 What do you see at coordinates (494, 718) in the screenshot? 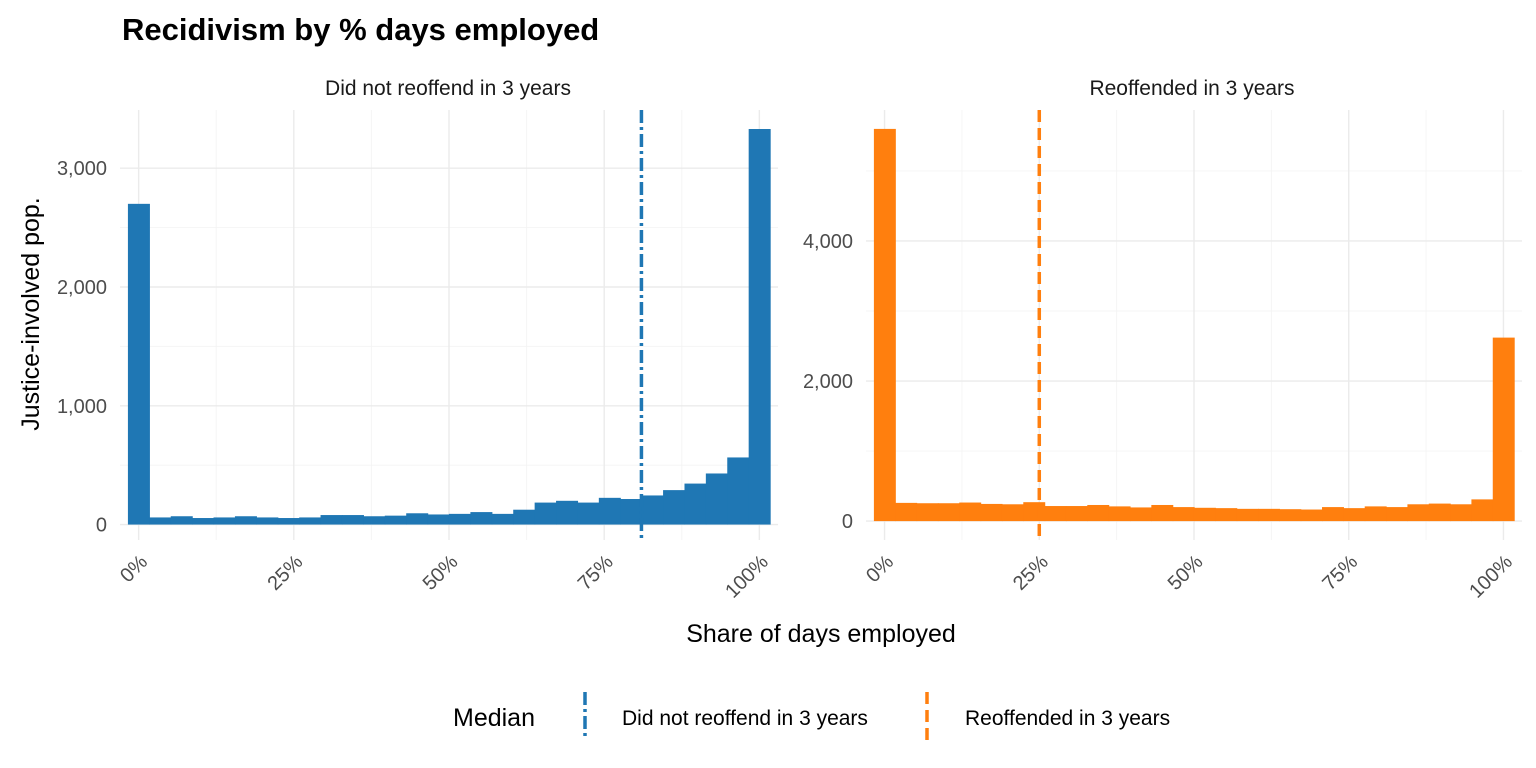
I see `legend-title: Median` at bounding box center [494, 718].